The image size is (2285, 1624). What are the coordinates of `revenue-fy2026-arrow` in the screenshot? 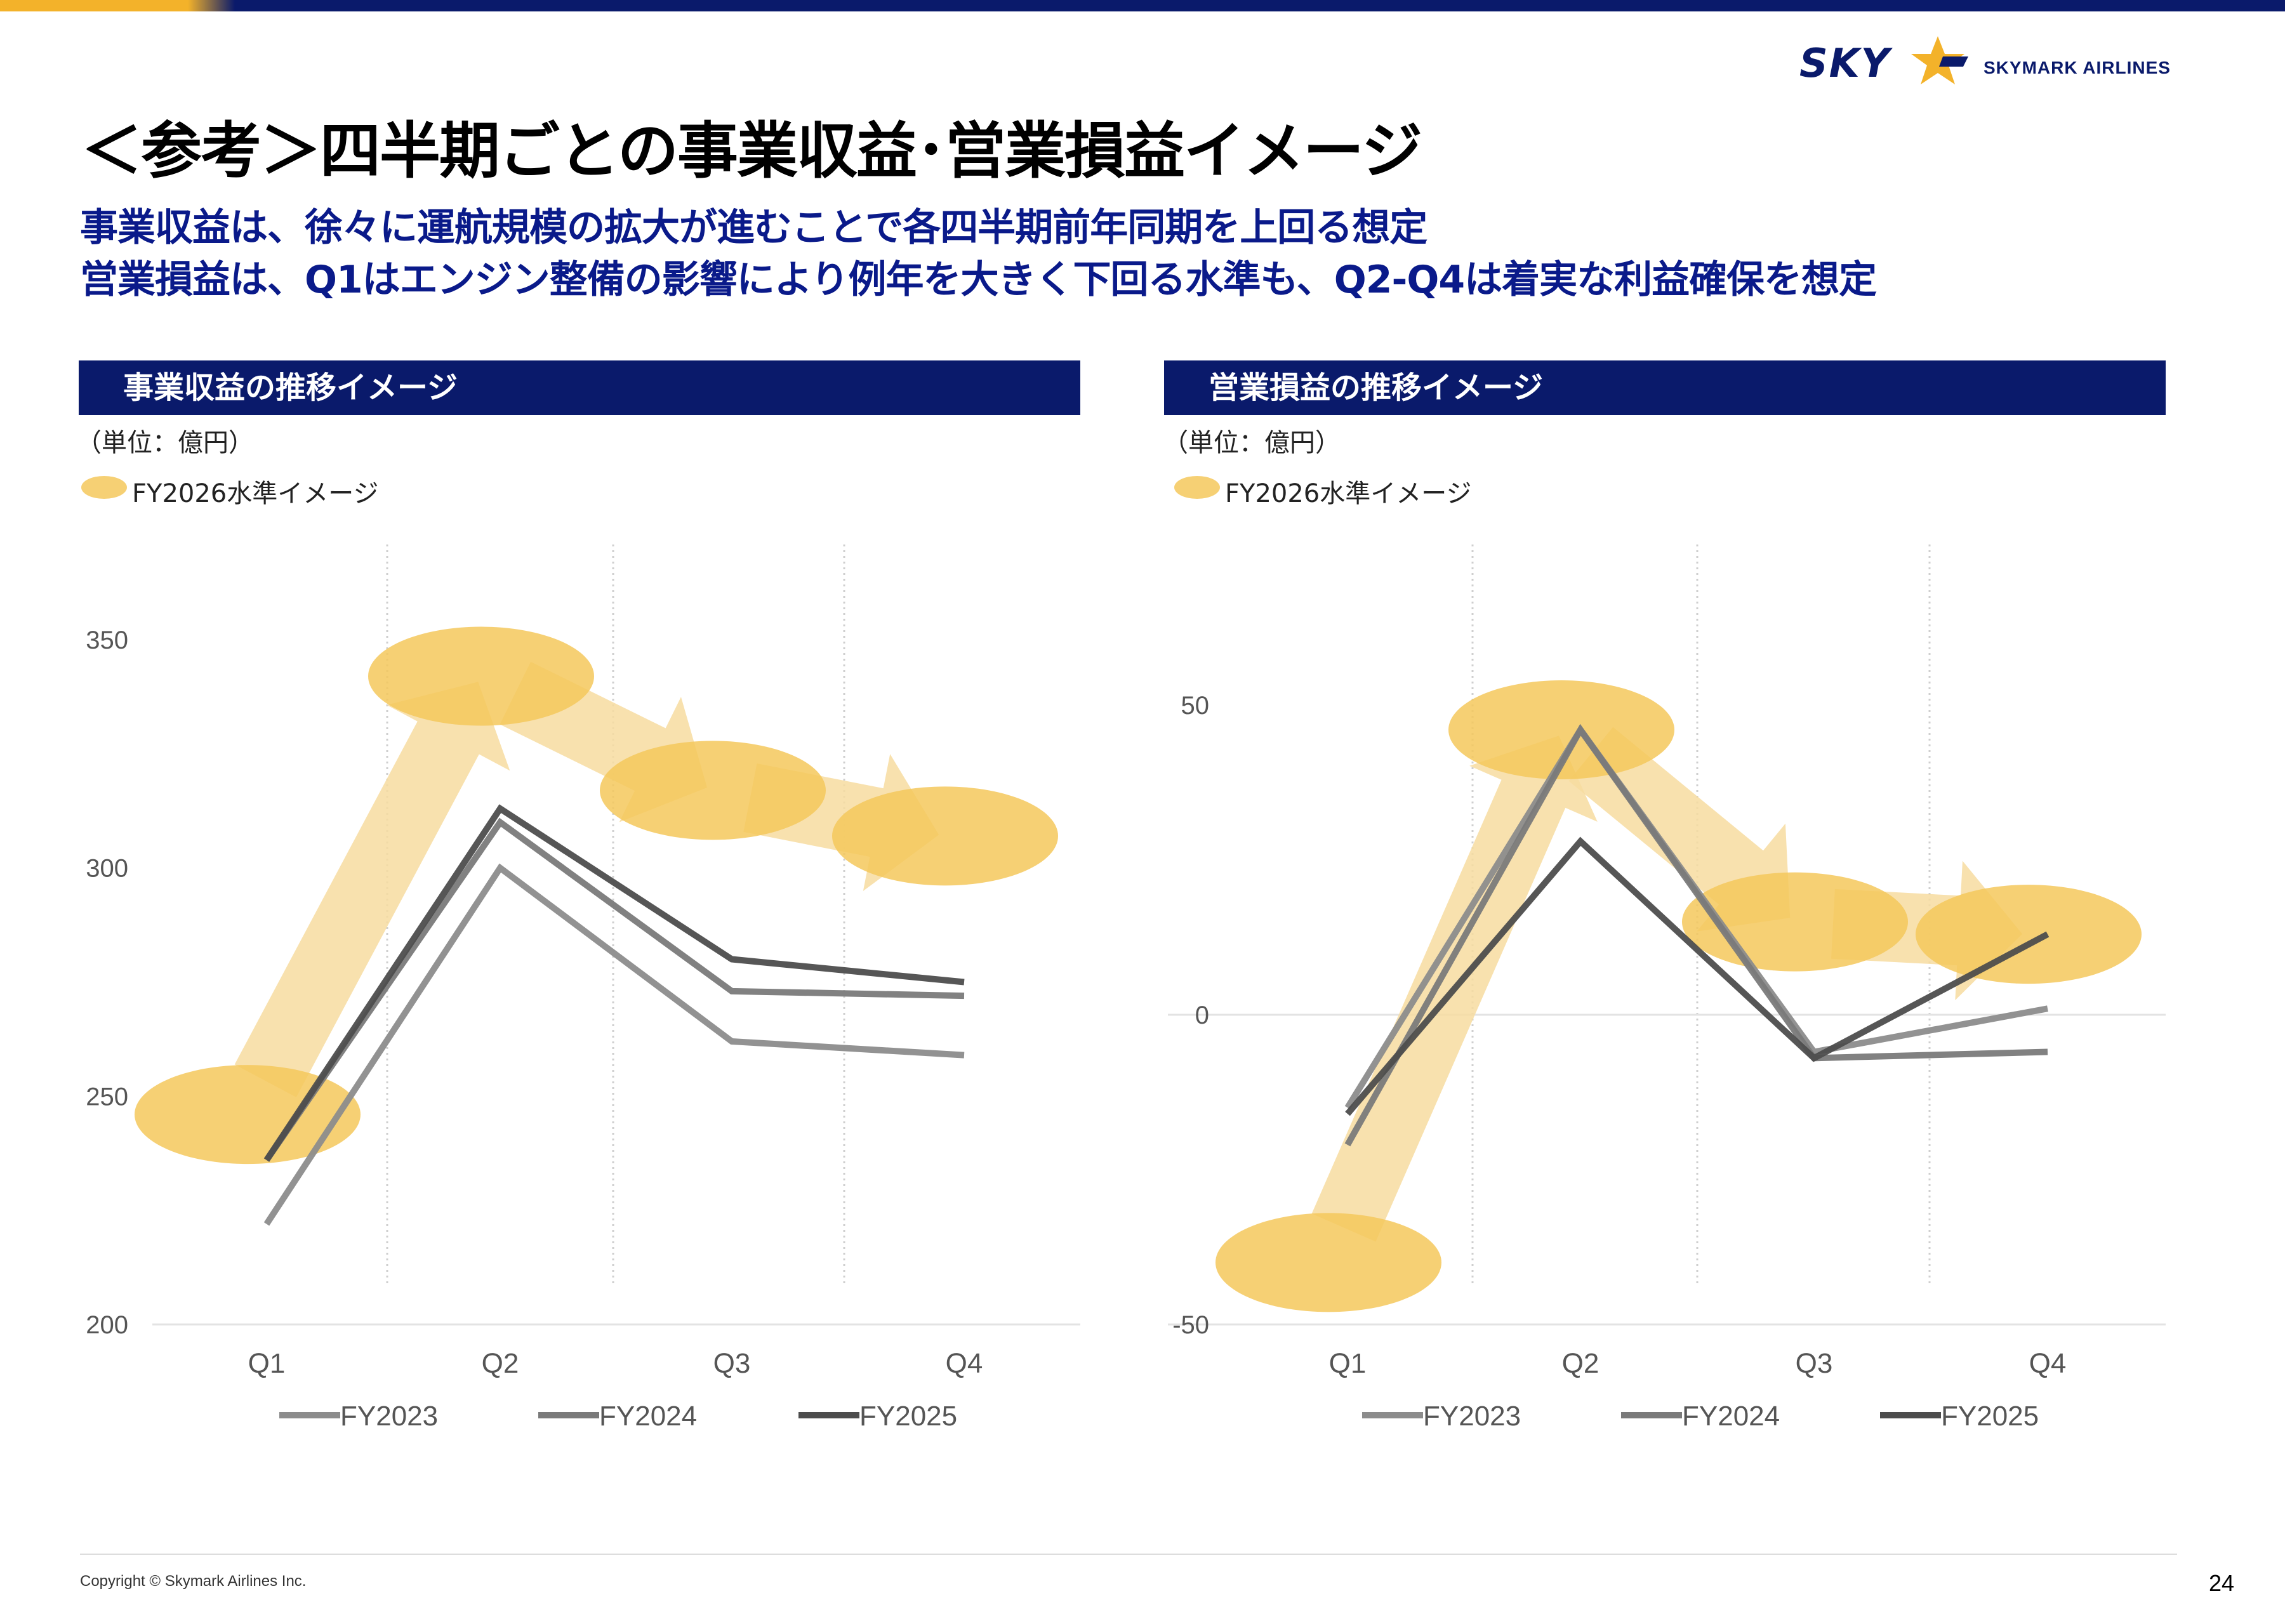 It's located at (372, 890).